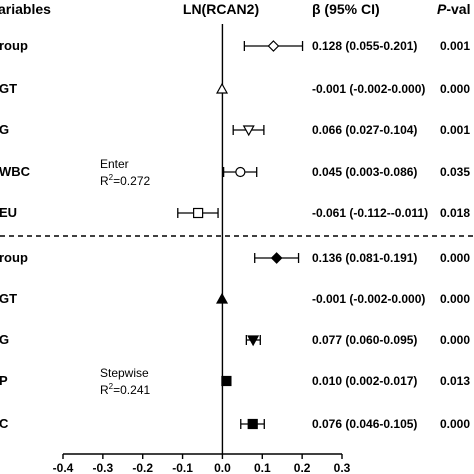  I want to click on beta-ci-value: 0.136 (0.081-0.191), so click(364, 258).